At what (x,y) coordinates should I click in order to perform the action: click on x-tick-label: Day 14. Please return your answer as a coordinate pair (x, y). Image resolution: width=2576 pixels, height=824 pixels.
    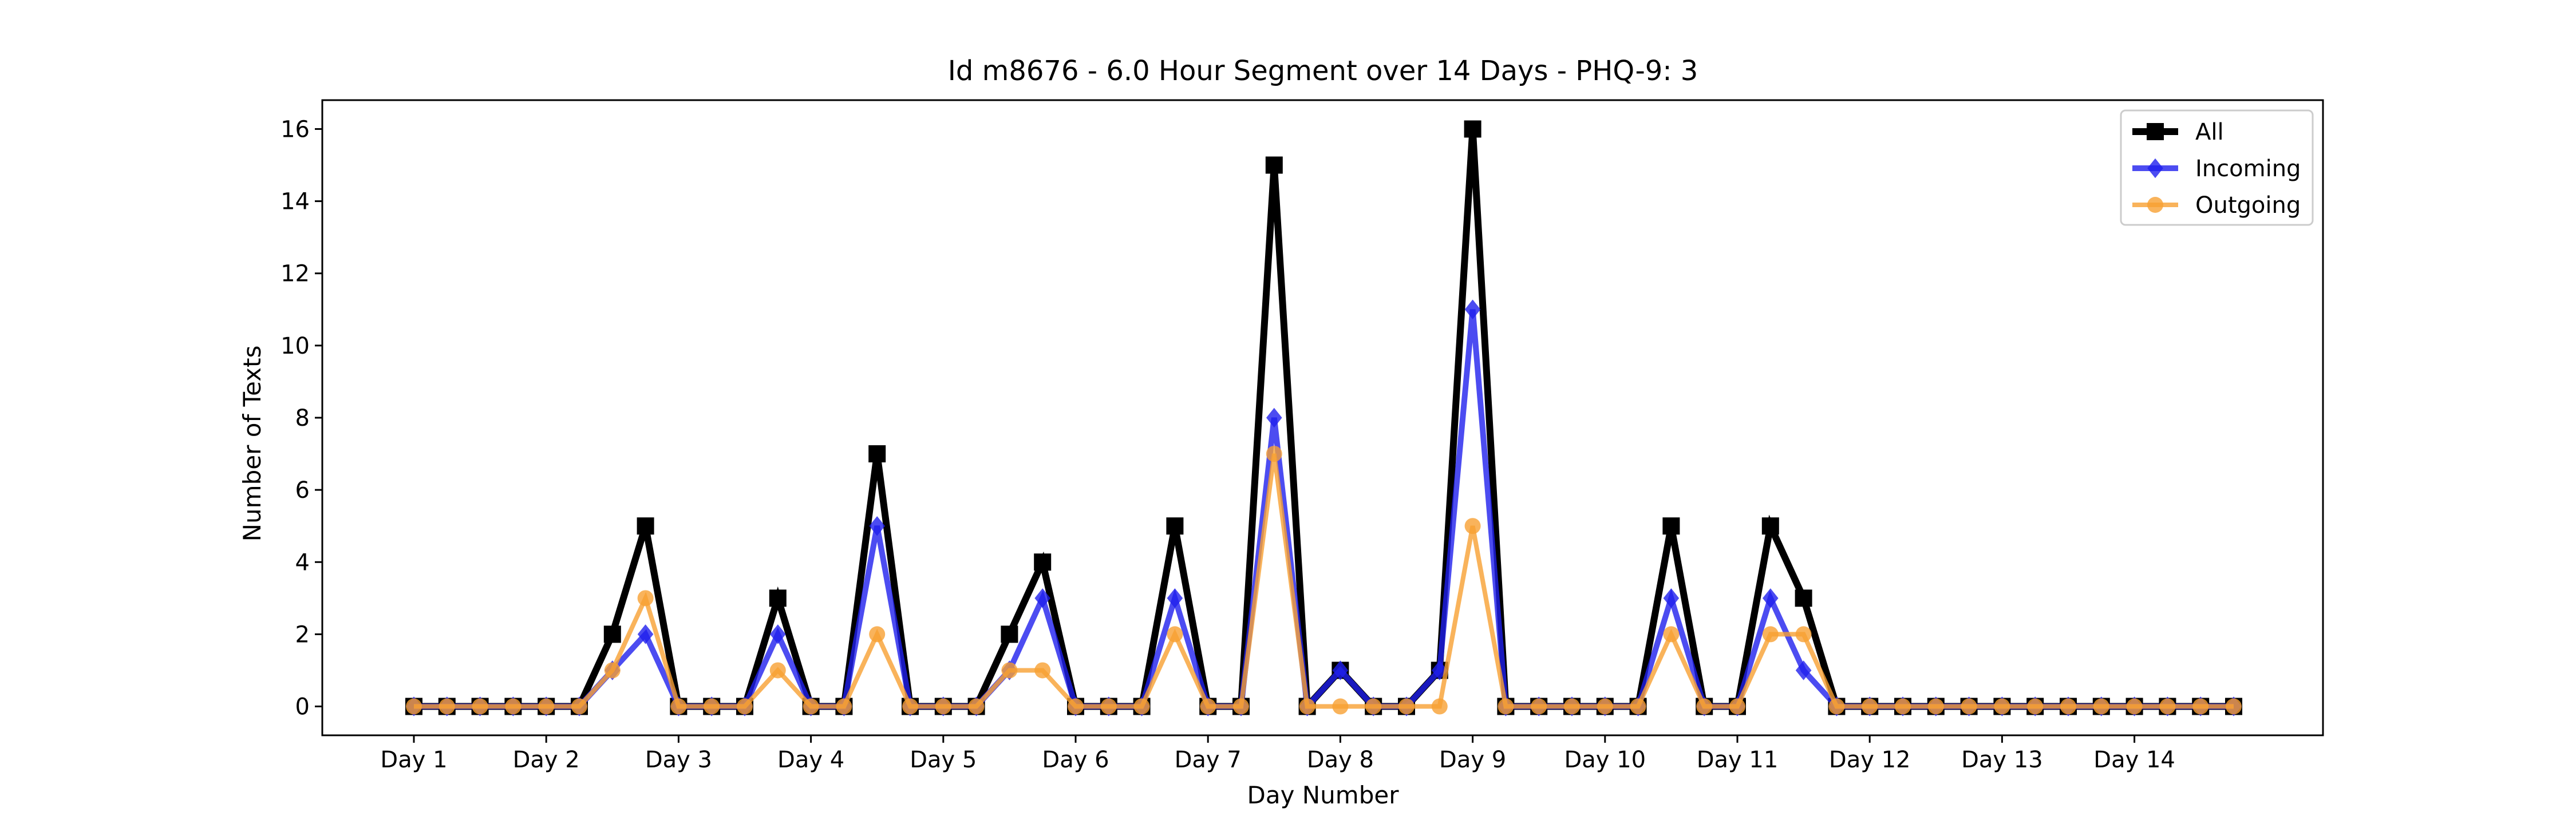
    Looking at the image, I should click on (2134, 760).